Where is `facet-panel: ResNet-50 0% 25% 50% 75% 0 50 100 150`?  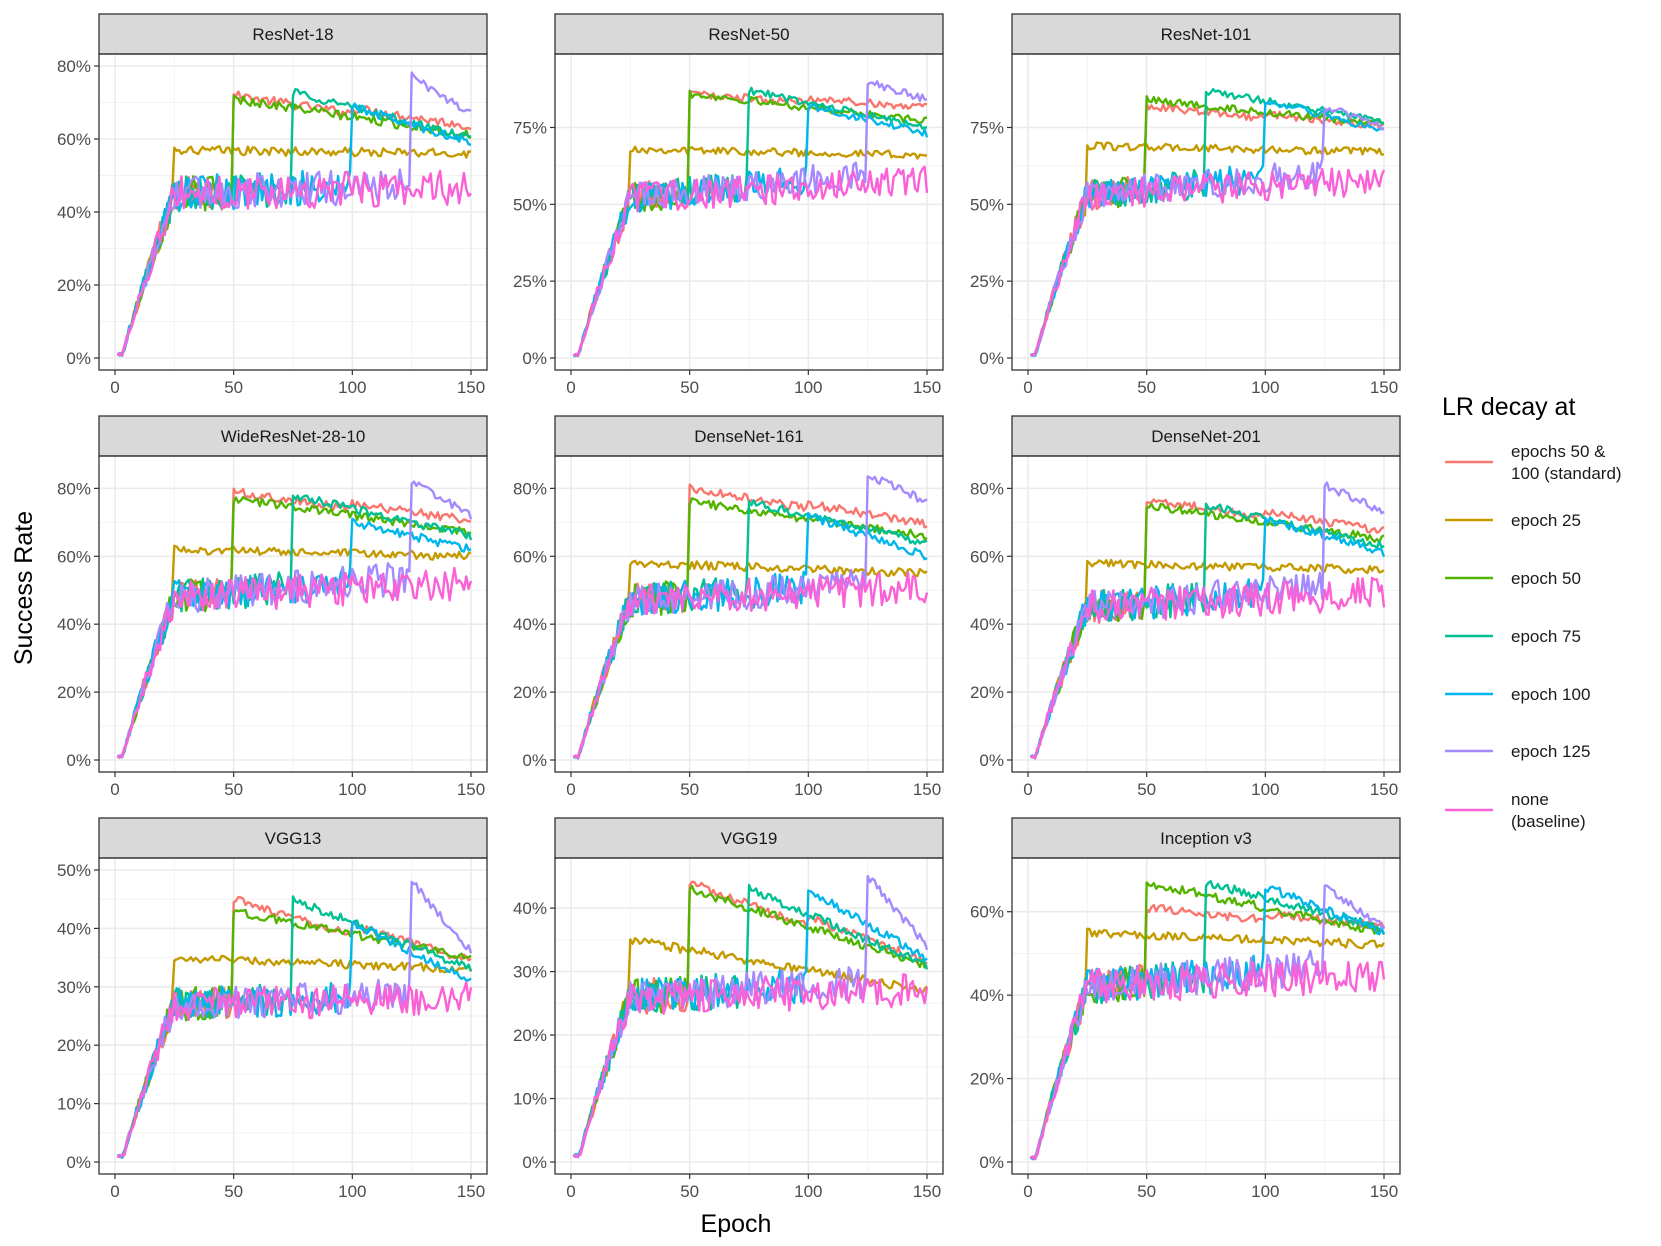
facet-panel: ResNet-50 0% 25% 50% 75% 0 50 100 150 is located at coordinates (728, 205).